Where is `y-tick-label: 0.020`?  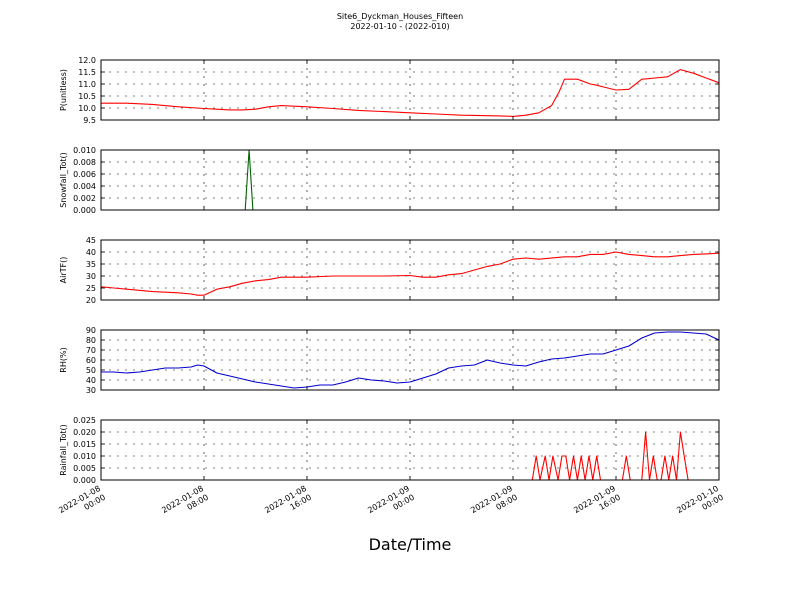
y-tick-label: 0.020 is located at coordinates (84, 432).